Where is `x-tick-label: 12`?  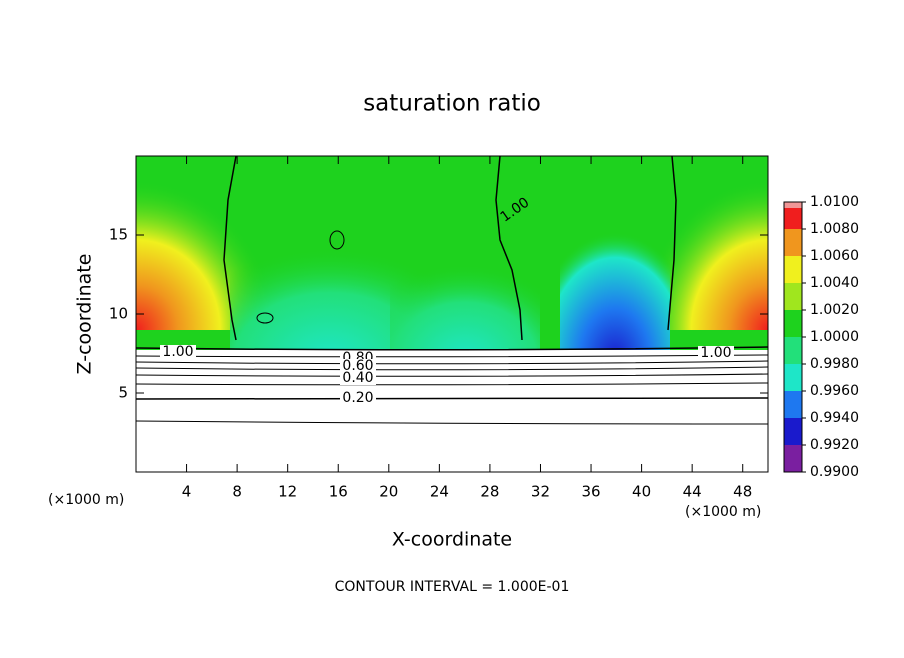
x-tick-label: 12 is located at coordinates (287, 492).